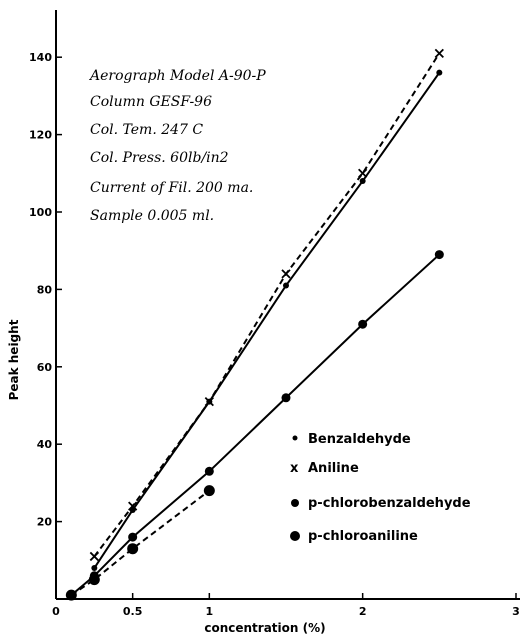 The width and height of the screenshot is (525, 641). I want to click on x-tick-label: 1, so click(210, 611).